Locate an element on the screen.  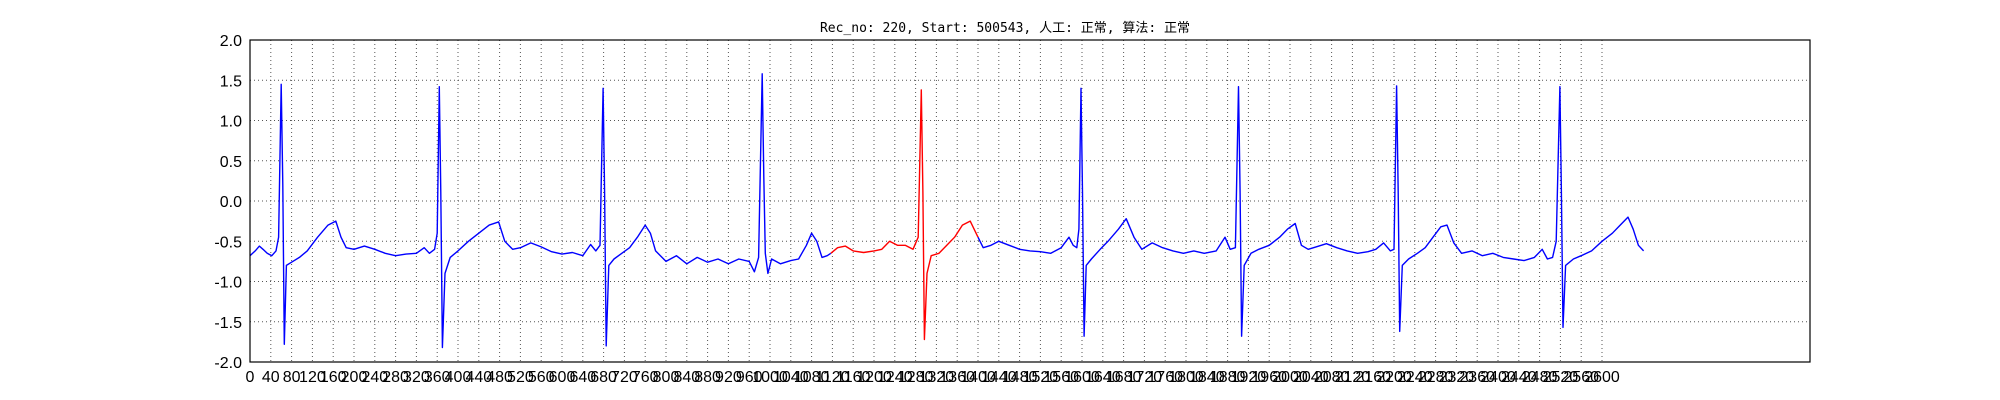
x-tick-label: 1520 is located at coordinates (1041, 377).